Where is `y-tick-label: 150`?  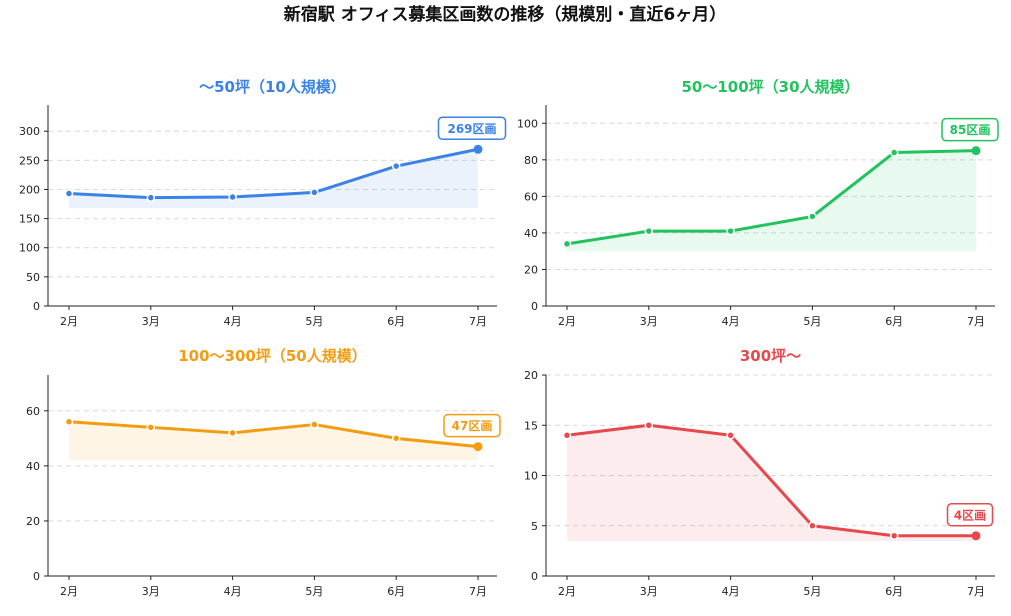
y-tick-label: 150 is located at coordinates (29, 219).